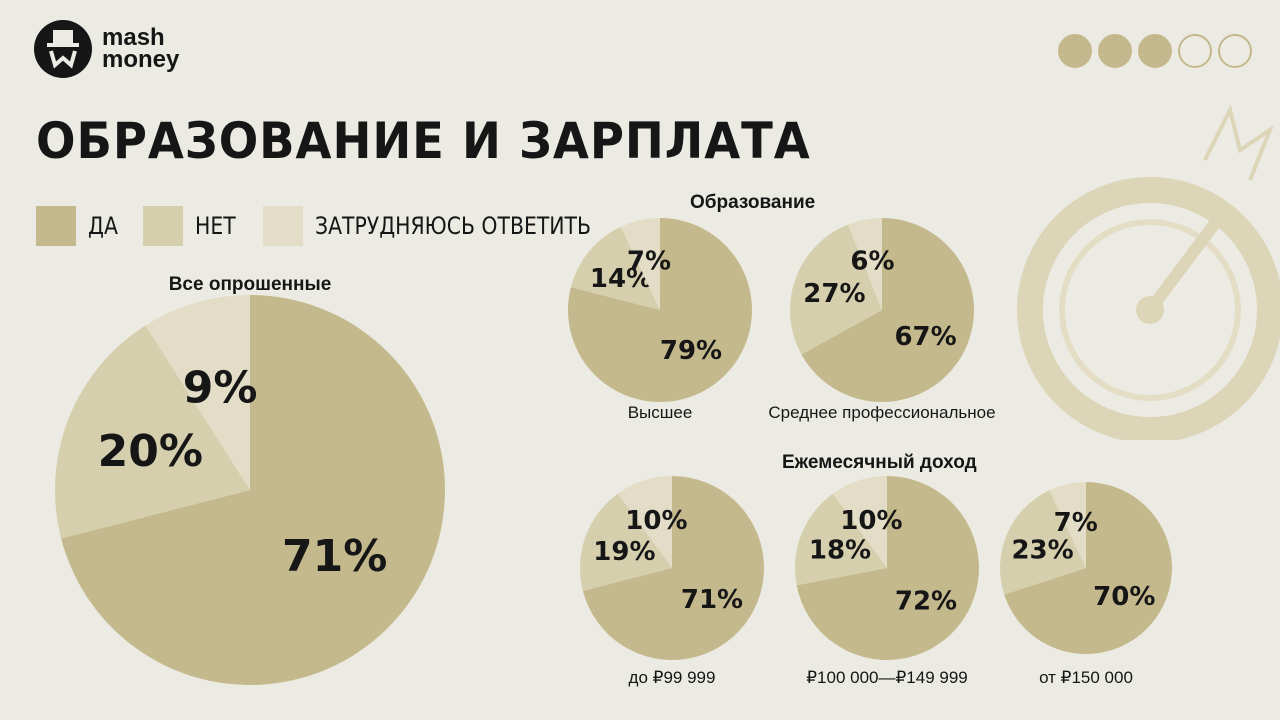  I want to click on legend-label: НЕТ, so click(215, 226).